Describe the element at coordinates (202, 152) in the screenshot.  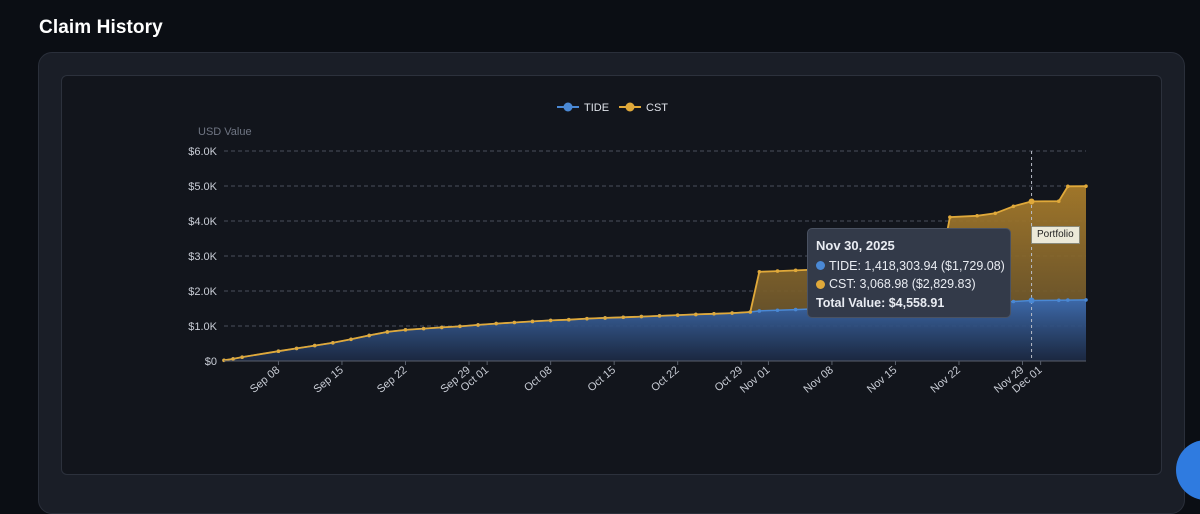
I see `y-tick-label: $6.0K` at that location.